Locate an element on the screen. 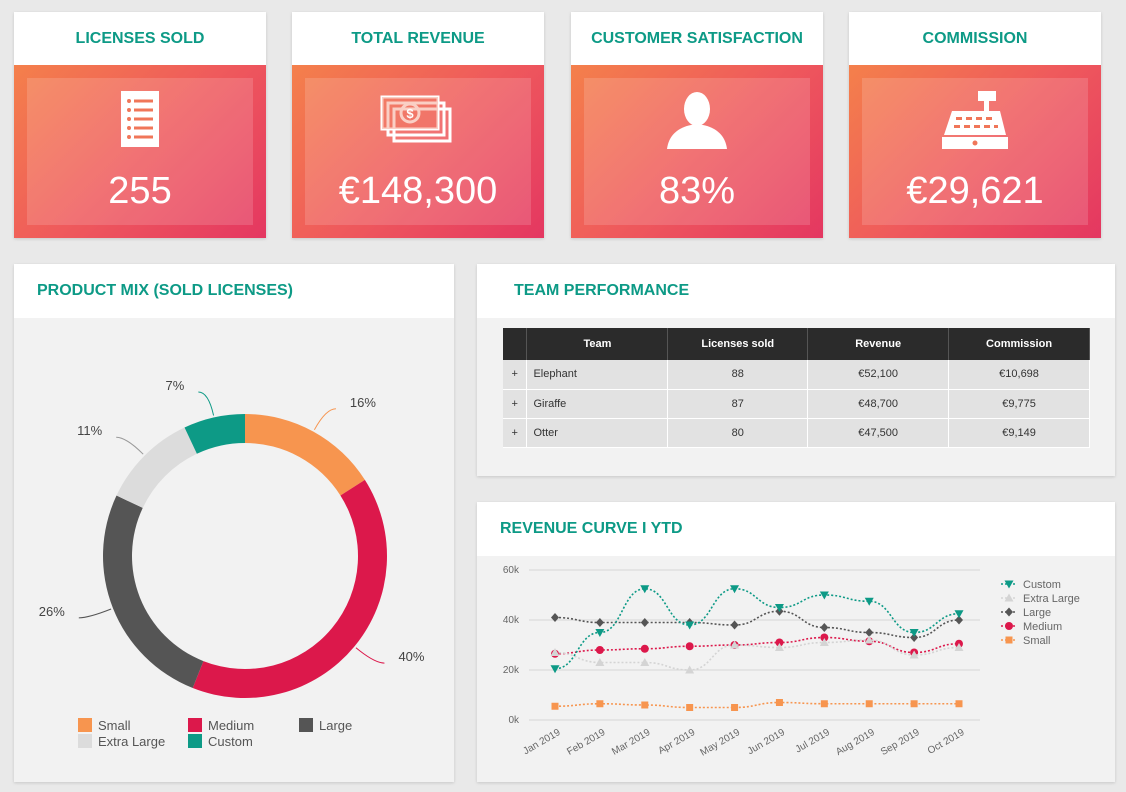 The height and width of the screenshot is (792, 1126). donut-slice-small is located at coordinates (305, 455).